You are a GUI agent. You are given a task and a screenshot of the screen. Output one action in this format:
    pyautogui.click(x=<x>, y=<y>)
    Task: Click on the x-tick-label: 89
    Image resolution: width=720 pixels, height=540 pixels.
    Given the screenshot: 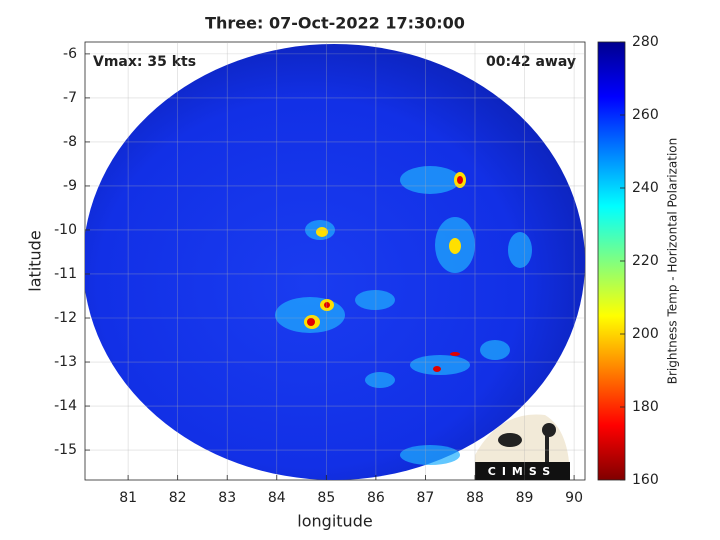 What is the action you would take?
    pyautogui.click(x=525, y=498)
    